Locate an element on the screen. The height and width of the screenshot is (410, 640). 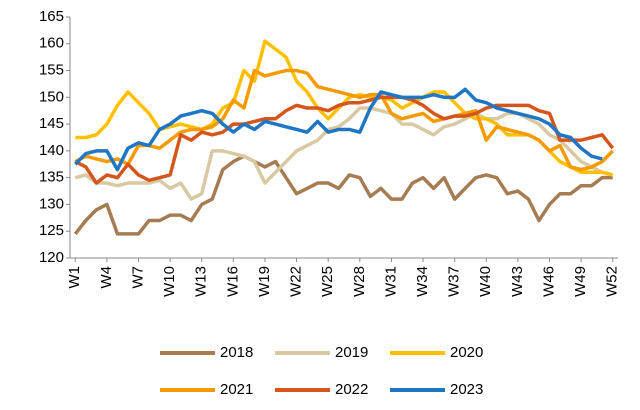
x-tick-label: W46 is located at coordinates (548, 281).